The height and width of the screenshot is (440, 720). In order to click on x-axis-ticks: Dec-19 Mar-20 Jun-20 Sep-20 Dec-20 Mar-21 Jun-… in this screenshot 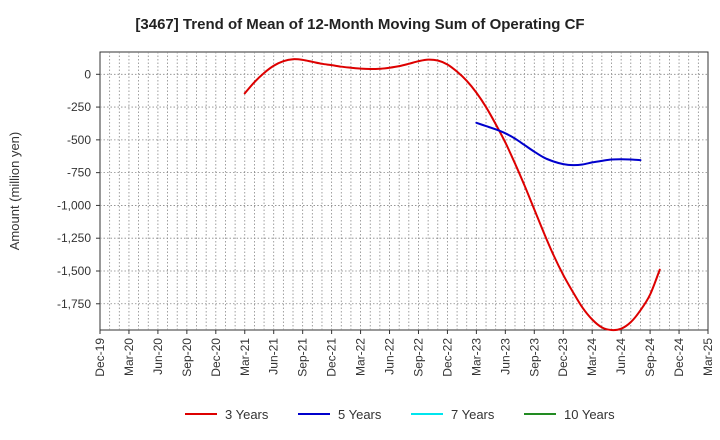, I will do `click(404, 353)`.